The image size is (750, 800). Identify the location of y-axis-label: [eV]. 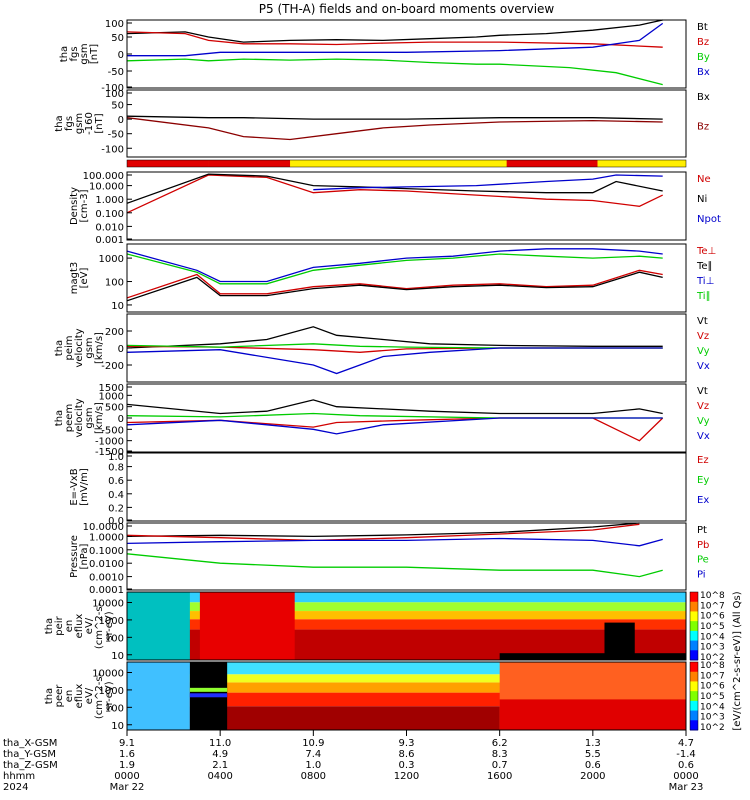
(84, 278).